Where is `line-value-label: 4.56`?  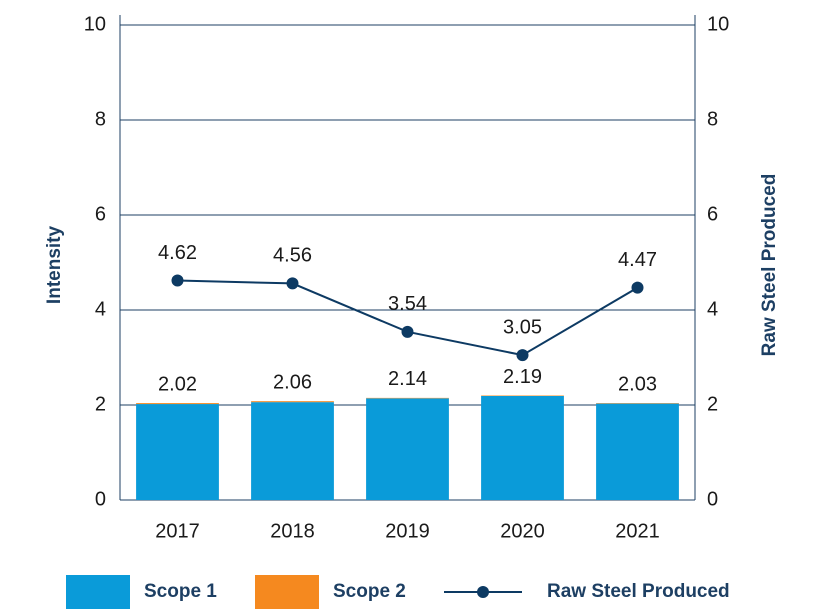
line-value-label: 4.56 is located at coordinates (292, 256).